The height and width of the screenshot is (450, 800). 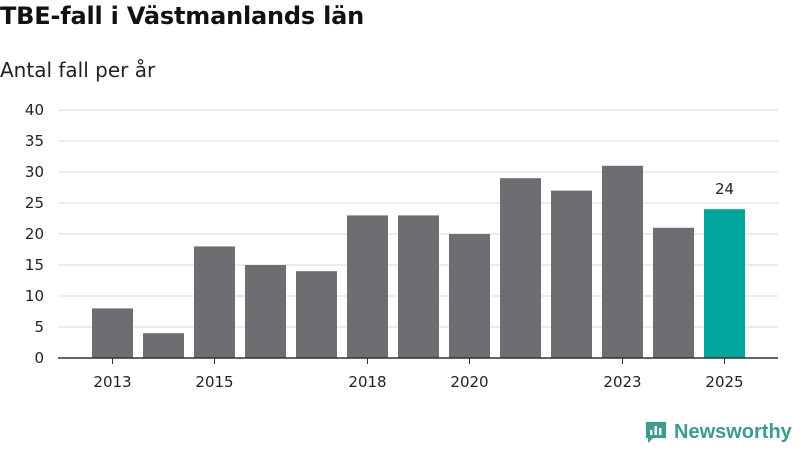 What do you see at coordinates (367, 382) in the screenshot?
I see `x-tick-label: 2018` at bounding box center [367, 382].